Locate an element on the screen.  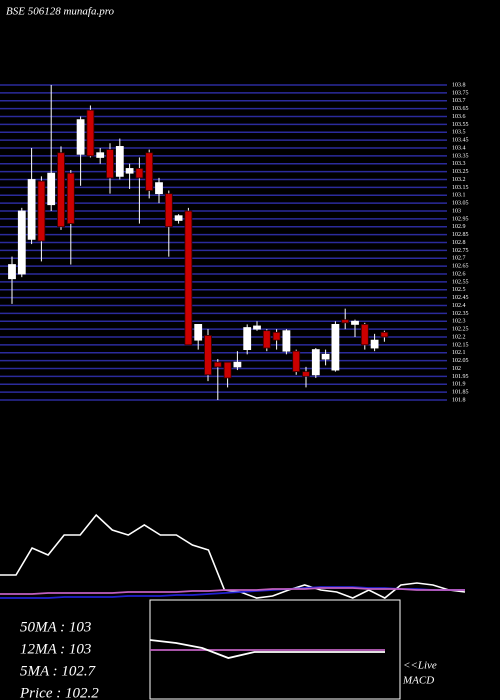
y-tick-label: 101.9 is located at coordinates (459, 385).